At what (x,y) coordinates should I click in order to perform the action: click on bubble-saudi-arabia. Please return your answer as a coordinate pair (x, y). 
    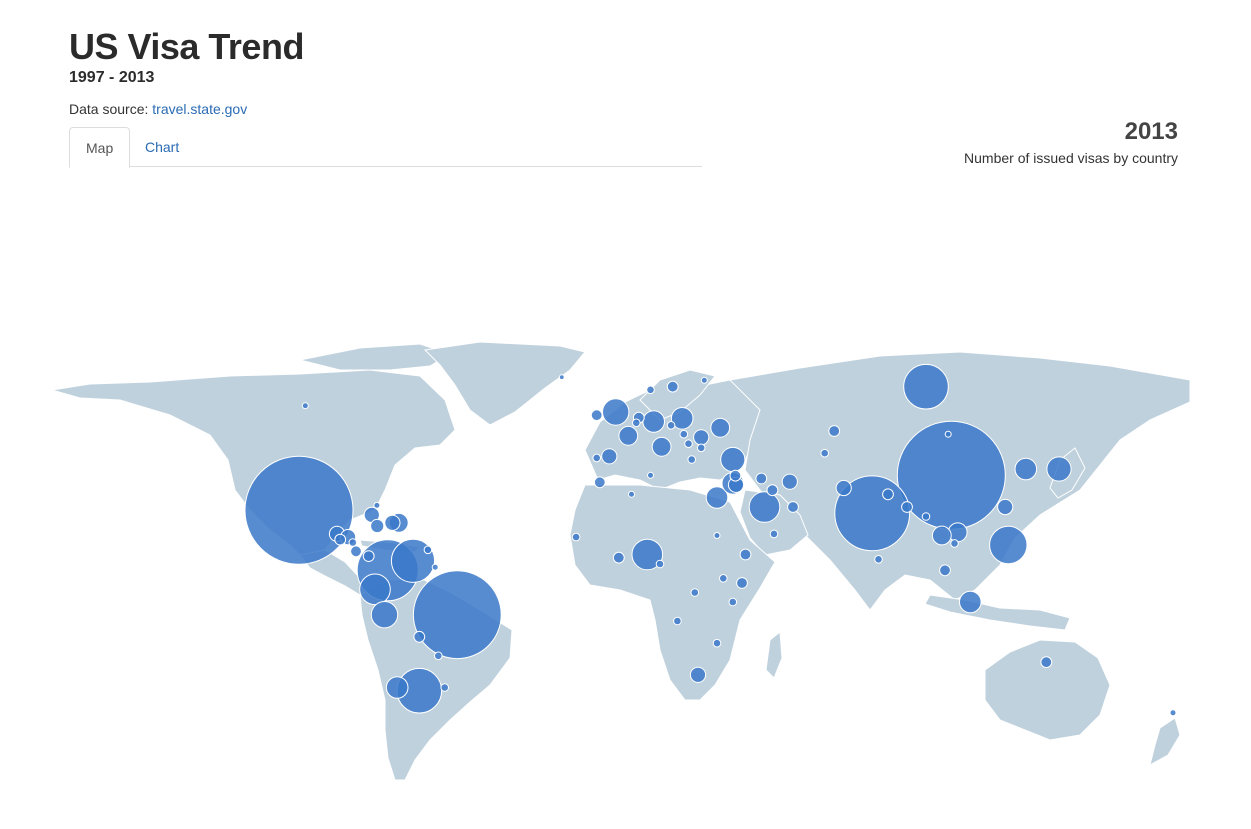
    Looking at the image, I should click on (764, 507).